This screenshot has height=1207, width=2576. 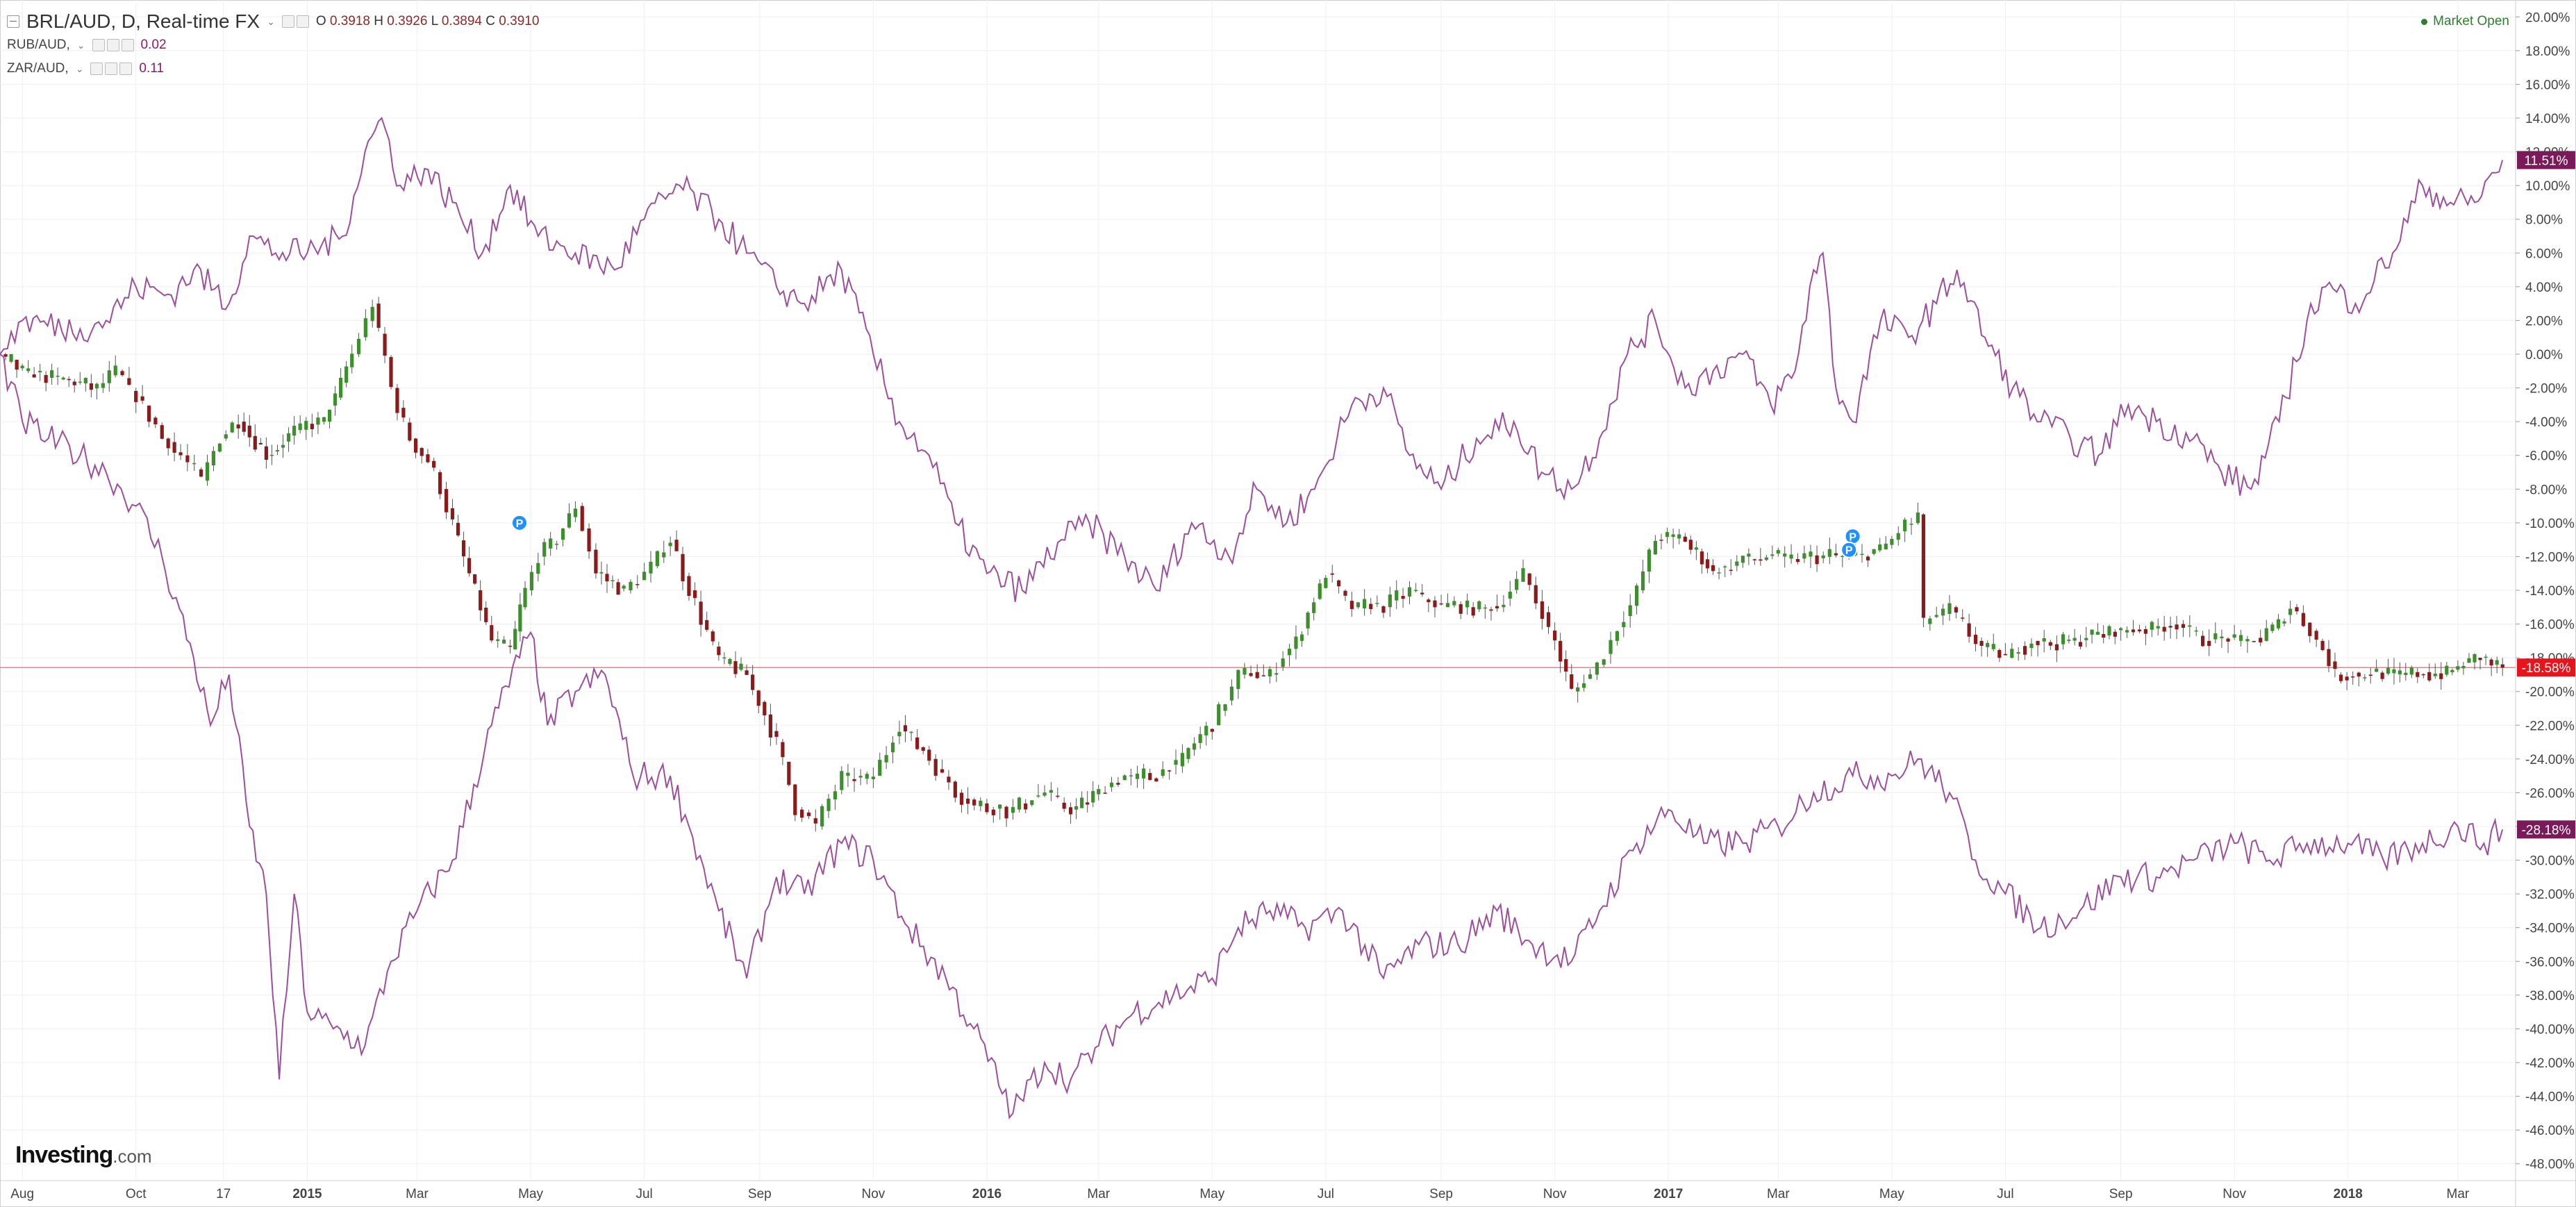 What do you see at coordinates (38, 45) in the screenshot?
I see `compare1-symbol: RUB/AUD,` at bounding box center [38, 45].